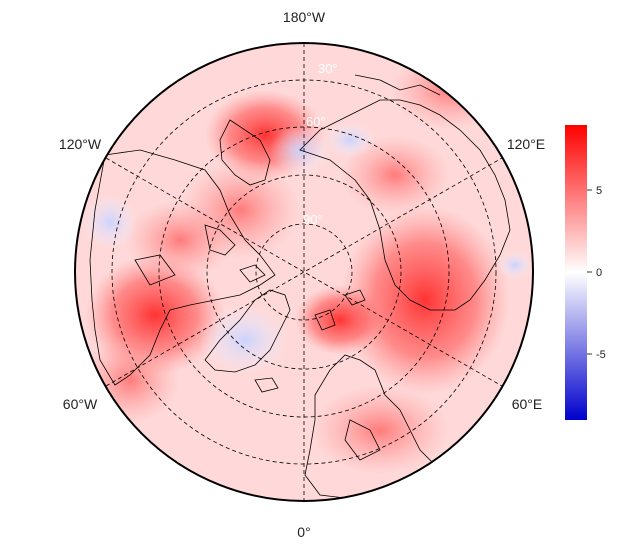 The height and width of the screenshot is (552, 625). I want to click on lon-label-upper-left: 120°W, so click(80, 144).